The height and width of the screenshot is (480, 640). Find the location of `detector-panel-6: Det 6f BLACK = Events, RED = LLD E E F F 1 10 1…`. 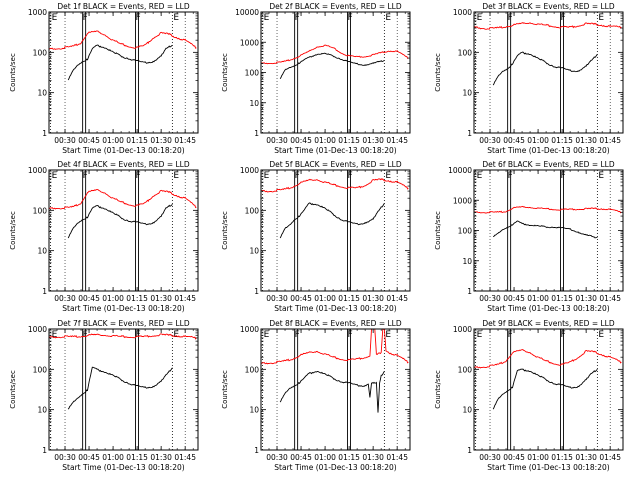

detector-panel-6: Det 6f BLACK = Events, RED = LLD E E F F 1 10 1… is located at coordinates (529, 236).